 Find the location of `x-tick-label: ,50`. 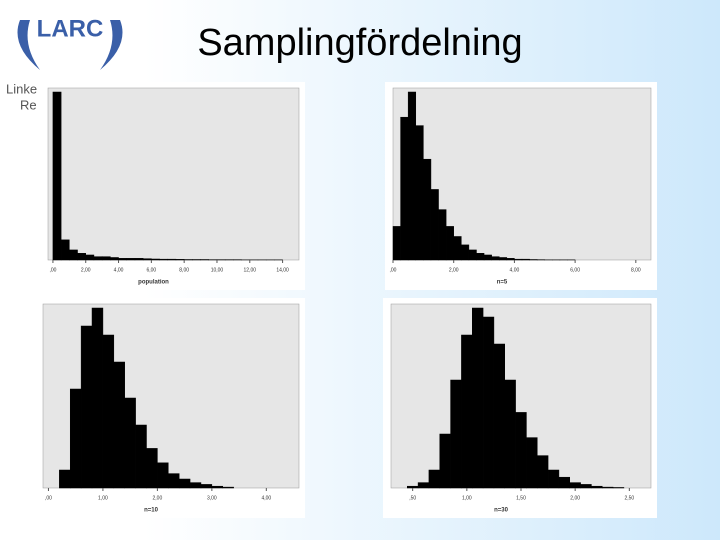

x-tick-label: ,50 is located at coordinates (412, 498).